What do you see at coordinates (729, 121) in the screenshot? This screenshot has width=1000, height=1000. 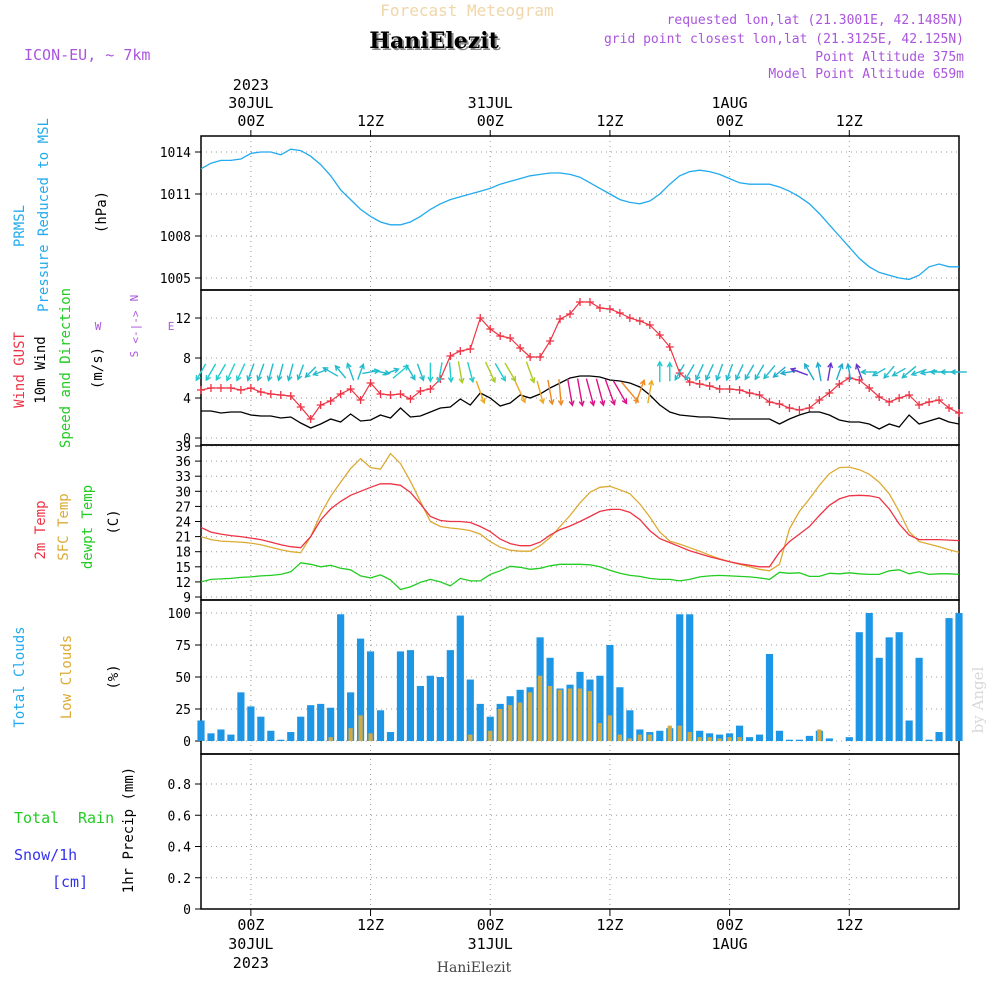 I see `top-time-label: 00Z` at bounding box center [729, 121].